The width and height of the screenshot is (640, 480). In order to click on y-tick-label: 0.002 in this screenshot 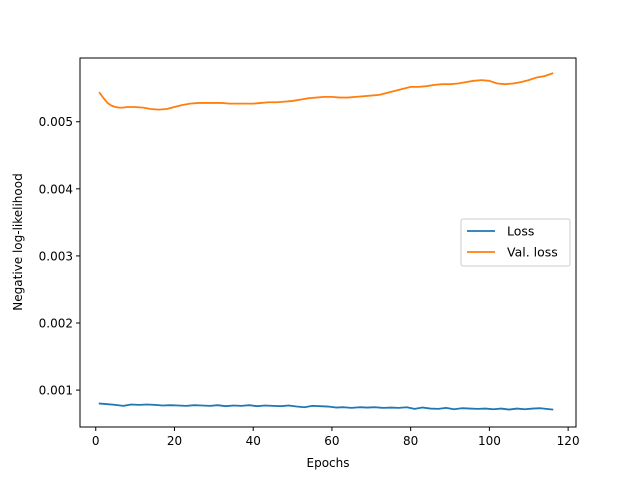, I will do `click(56, 324)`.